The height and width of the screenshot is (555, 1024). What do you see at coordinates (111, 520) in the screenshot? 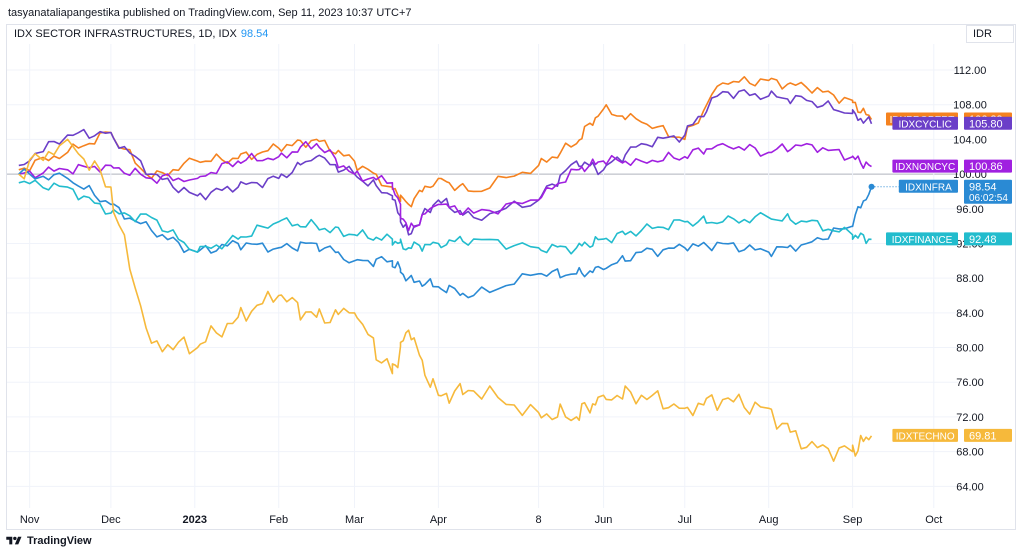
I see `x-tick-label: Dec` at bounding box center [111, 520].